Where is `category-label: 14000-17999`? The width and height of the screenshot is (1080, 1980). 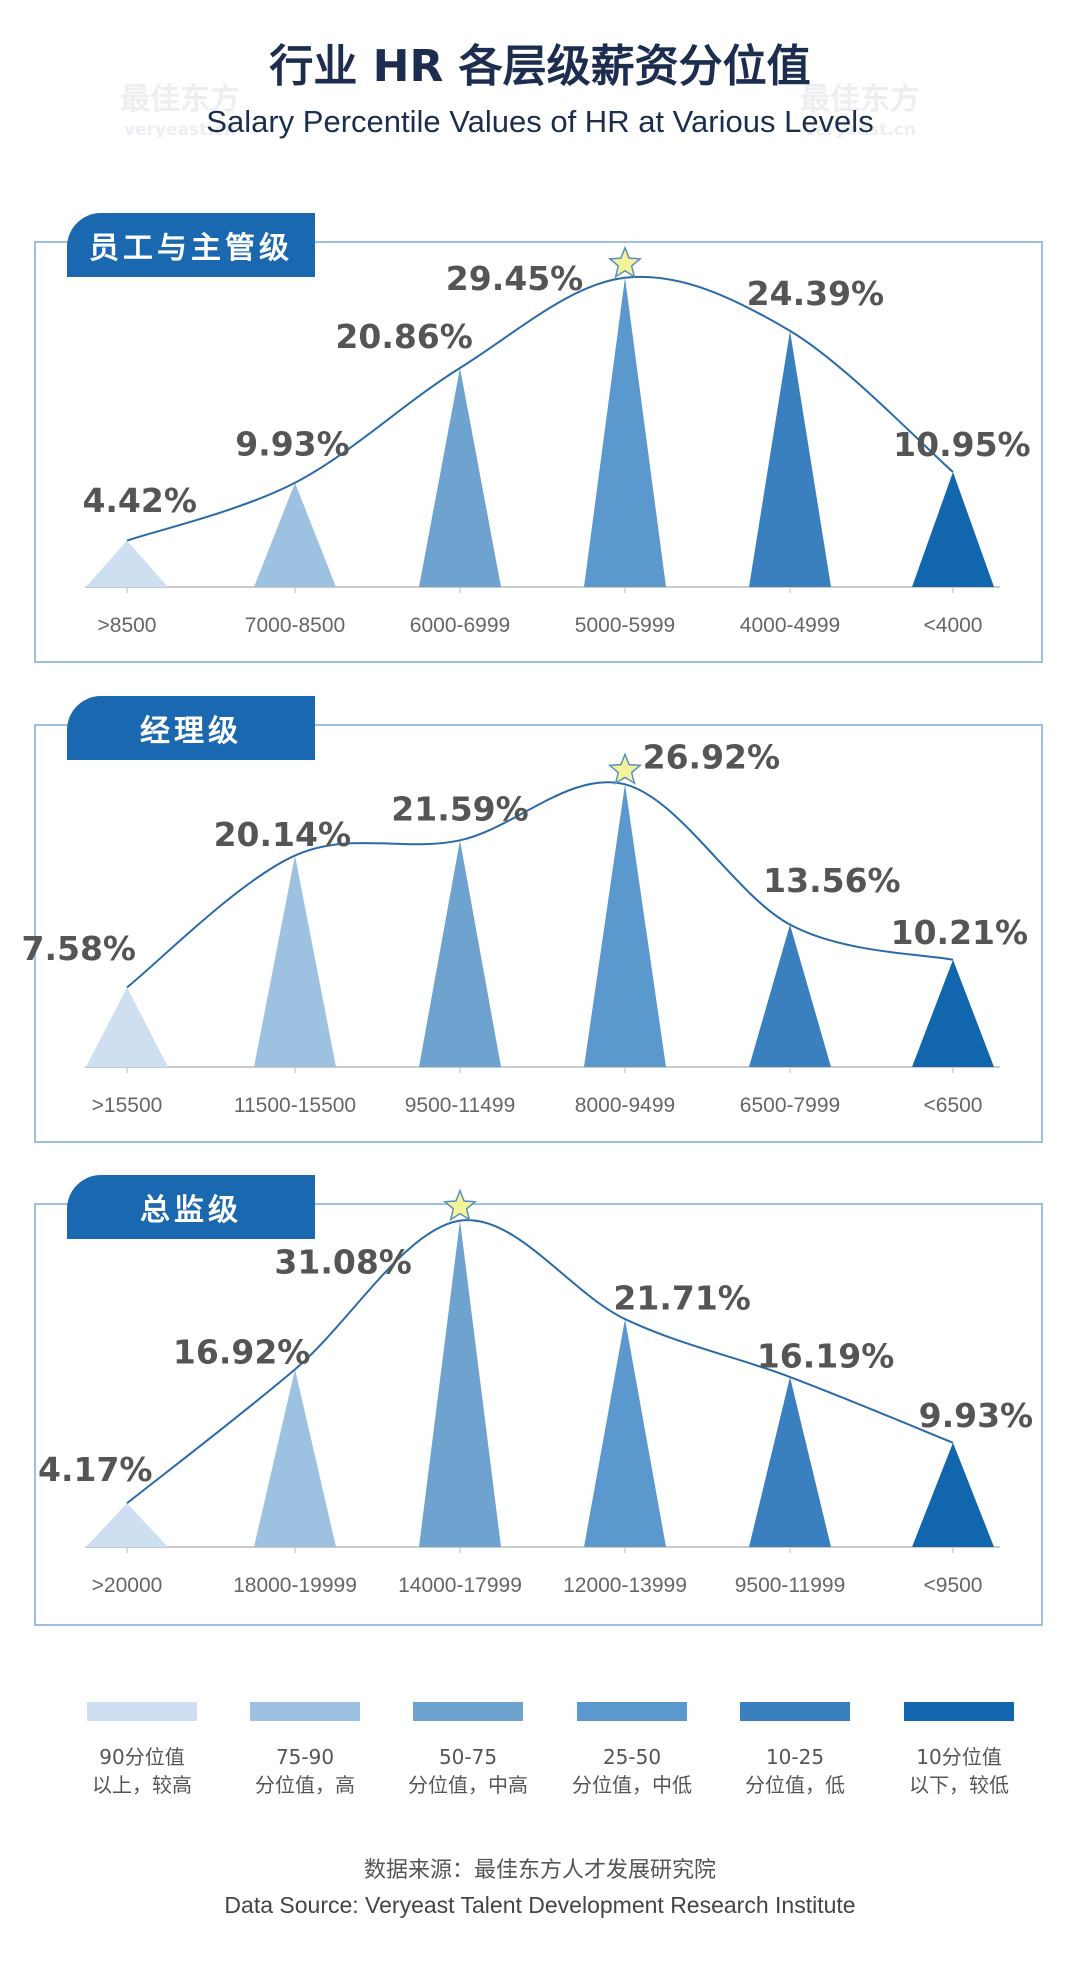 category-label: 14000-17999 is located at coordinates (460, 1585).